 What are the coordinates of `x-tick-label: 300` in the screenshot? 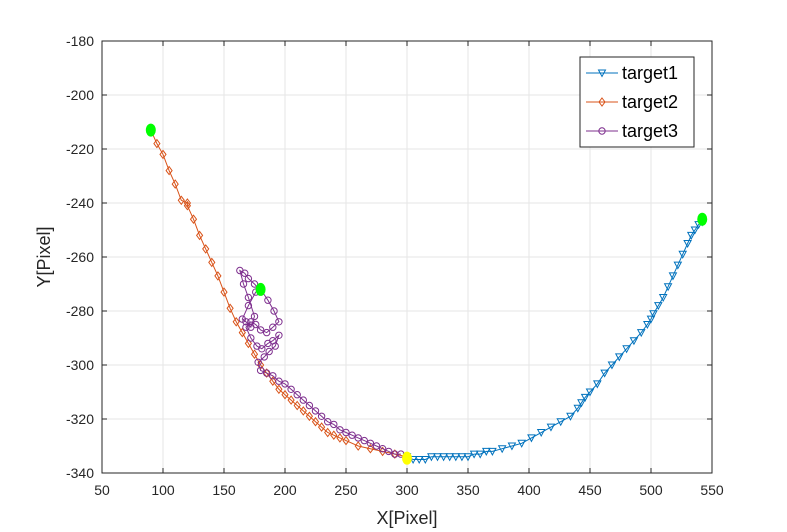 It's located at (407, 490).